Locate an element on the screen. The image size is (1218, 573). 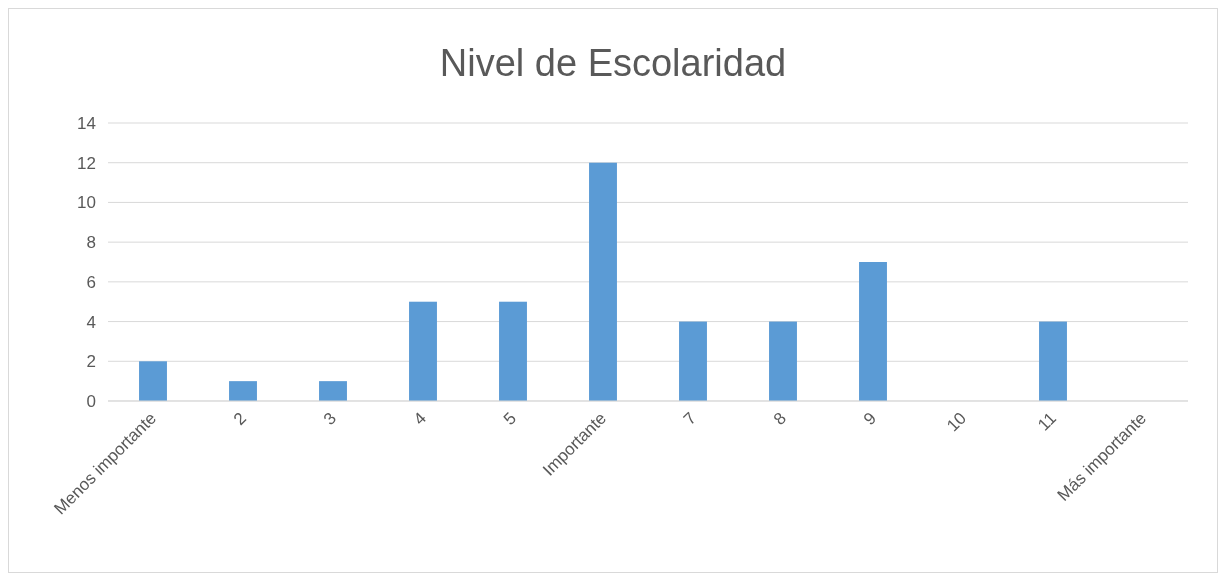
x-tick-label: 10 is located at coordinates (957, 422).